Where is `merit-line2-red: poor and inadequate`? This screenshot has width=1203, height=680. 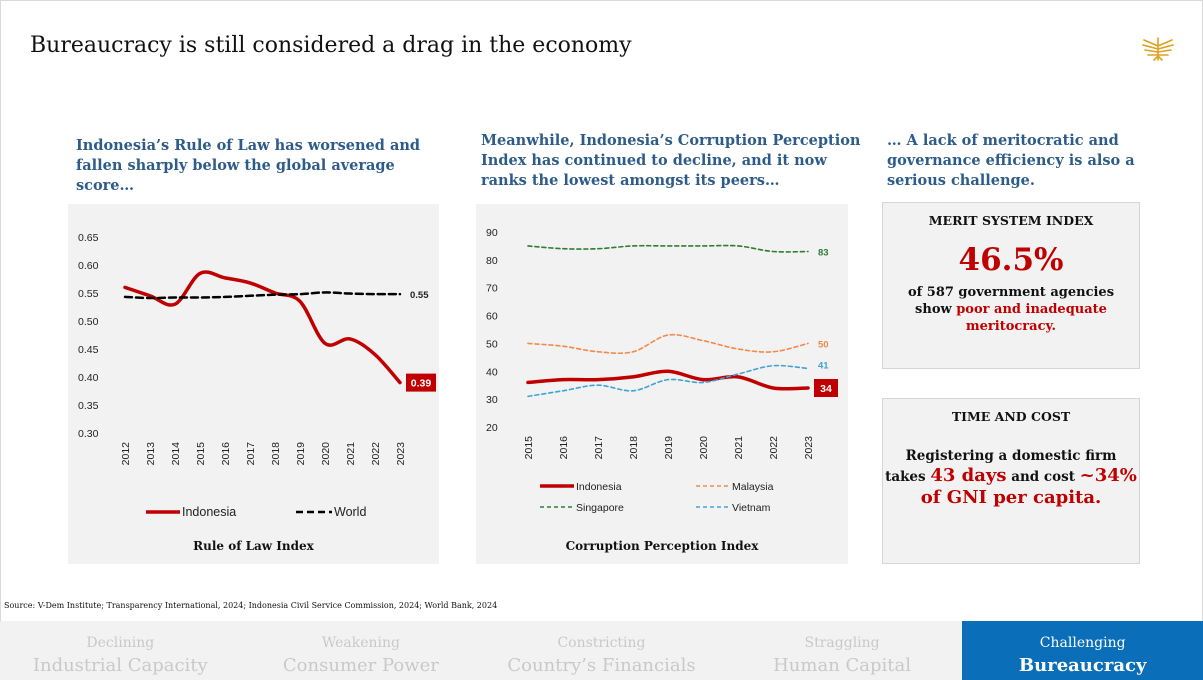 merit-line2-red: poor and inadequate is located at coordinates (1031, 309).